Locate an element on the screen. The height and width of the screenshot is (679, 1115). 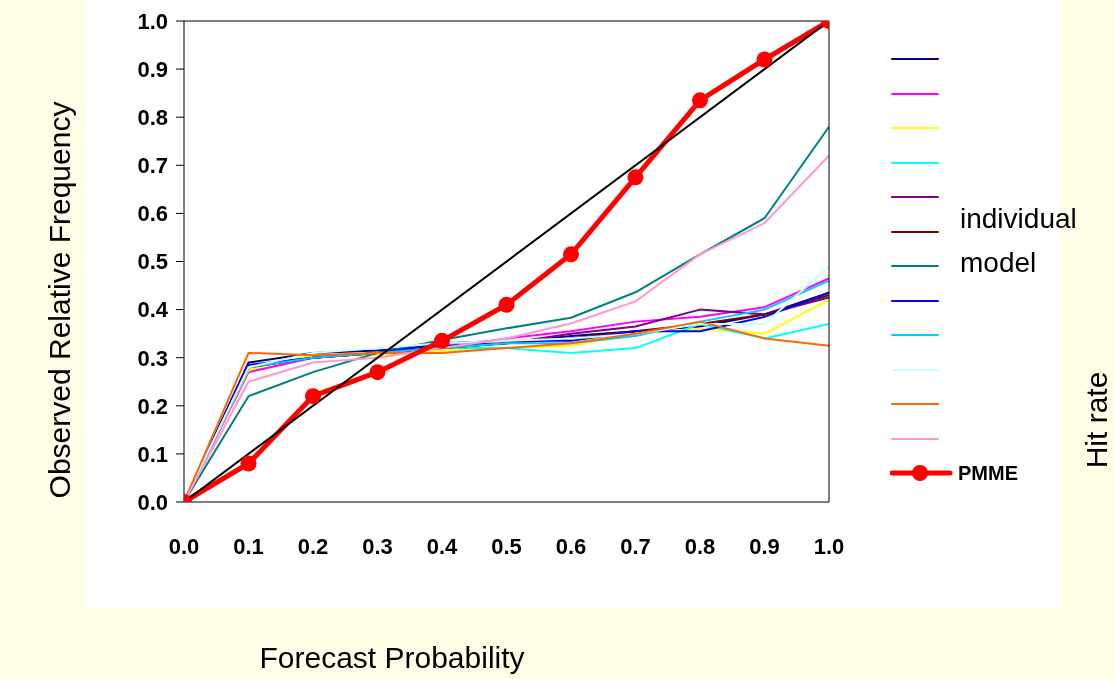
y-tick-label: 0.7 is located at coordinates (152, 166).